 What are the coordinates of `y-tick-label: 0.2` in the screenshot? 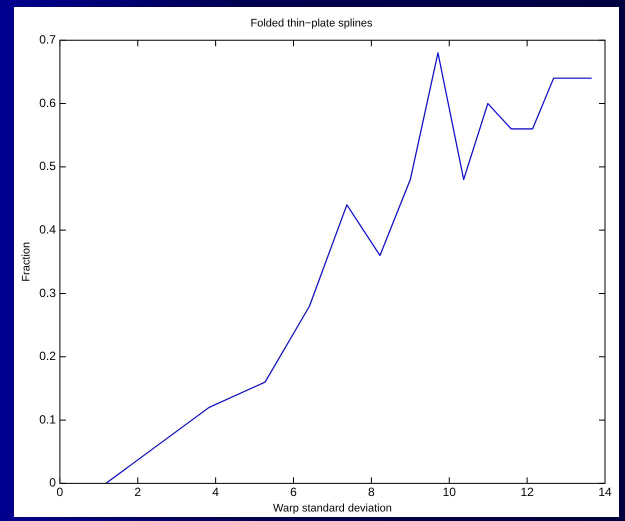 It's located at (47, 356).